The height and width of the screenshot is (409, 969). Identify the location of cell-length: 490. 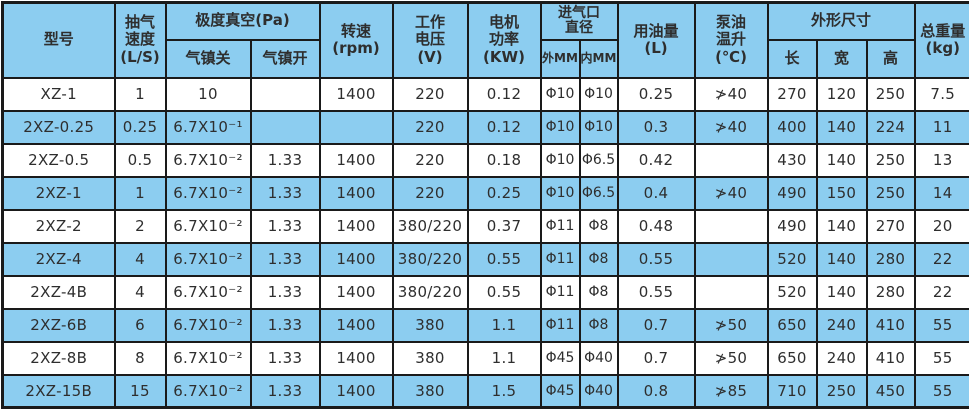
(792, 226).